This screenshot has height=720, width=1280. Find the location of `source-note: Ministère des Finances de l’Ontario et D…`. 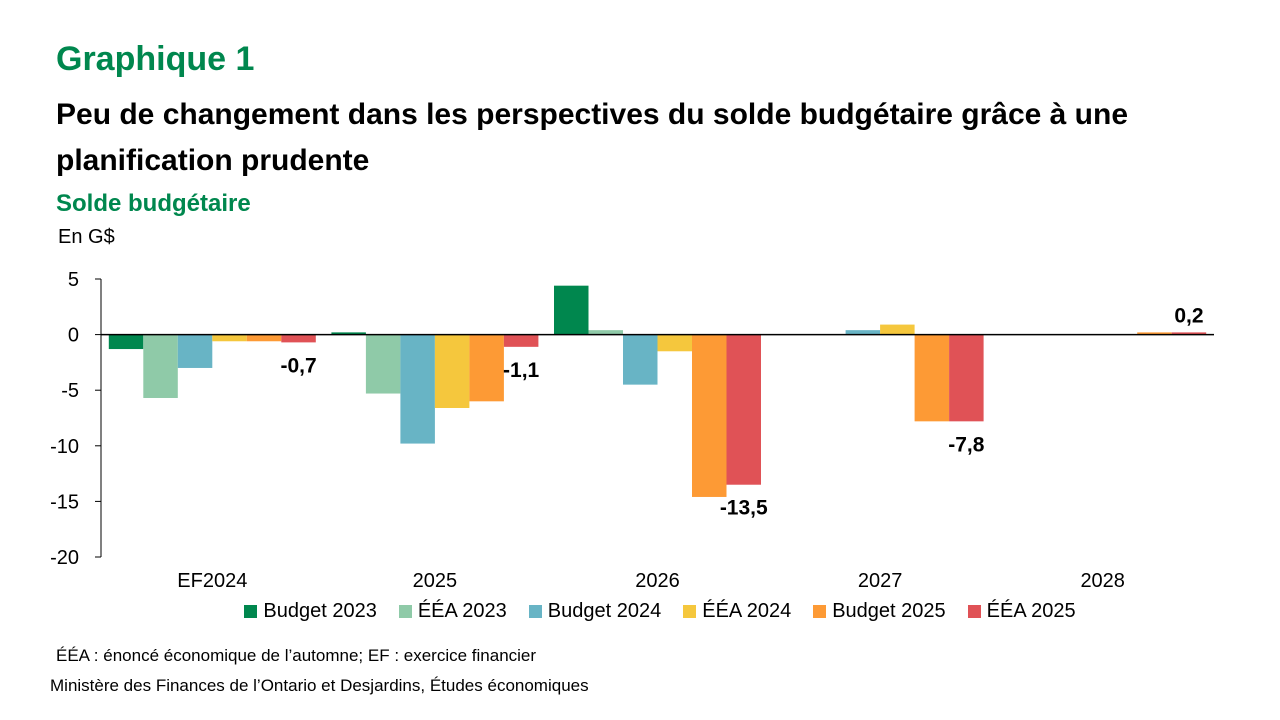

source-note: Ministère des Finances de l’Ontario et D… is located at coordinates (319, 685).